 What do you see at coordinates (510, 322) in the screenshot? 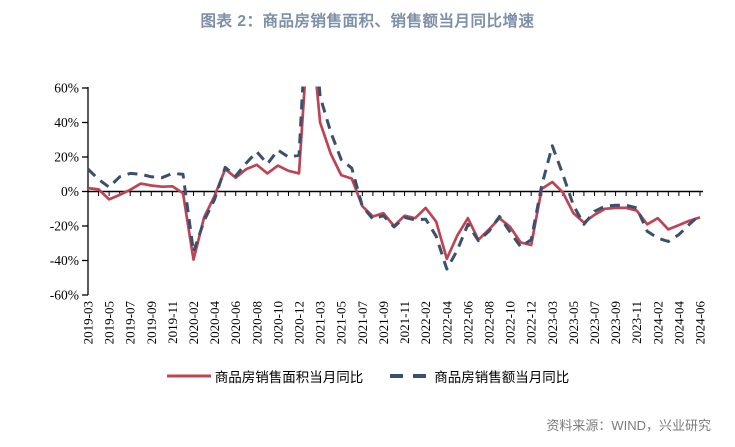
I see `x-tick-label: 2022-10` at bounding box center [510, 322].